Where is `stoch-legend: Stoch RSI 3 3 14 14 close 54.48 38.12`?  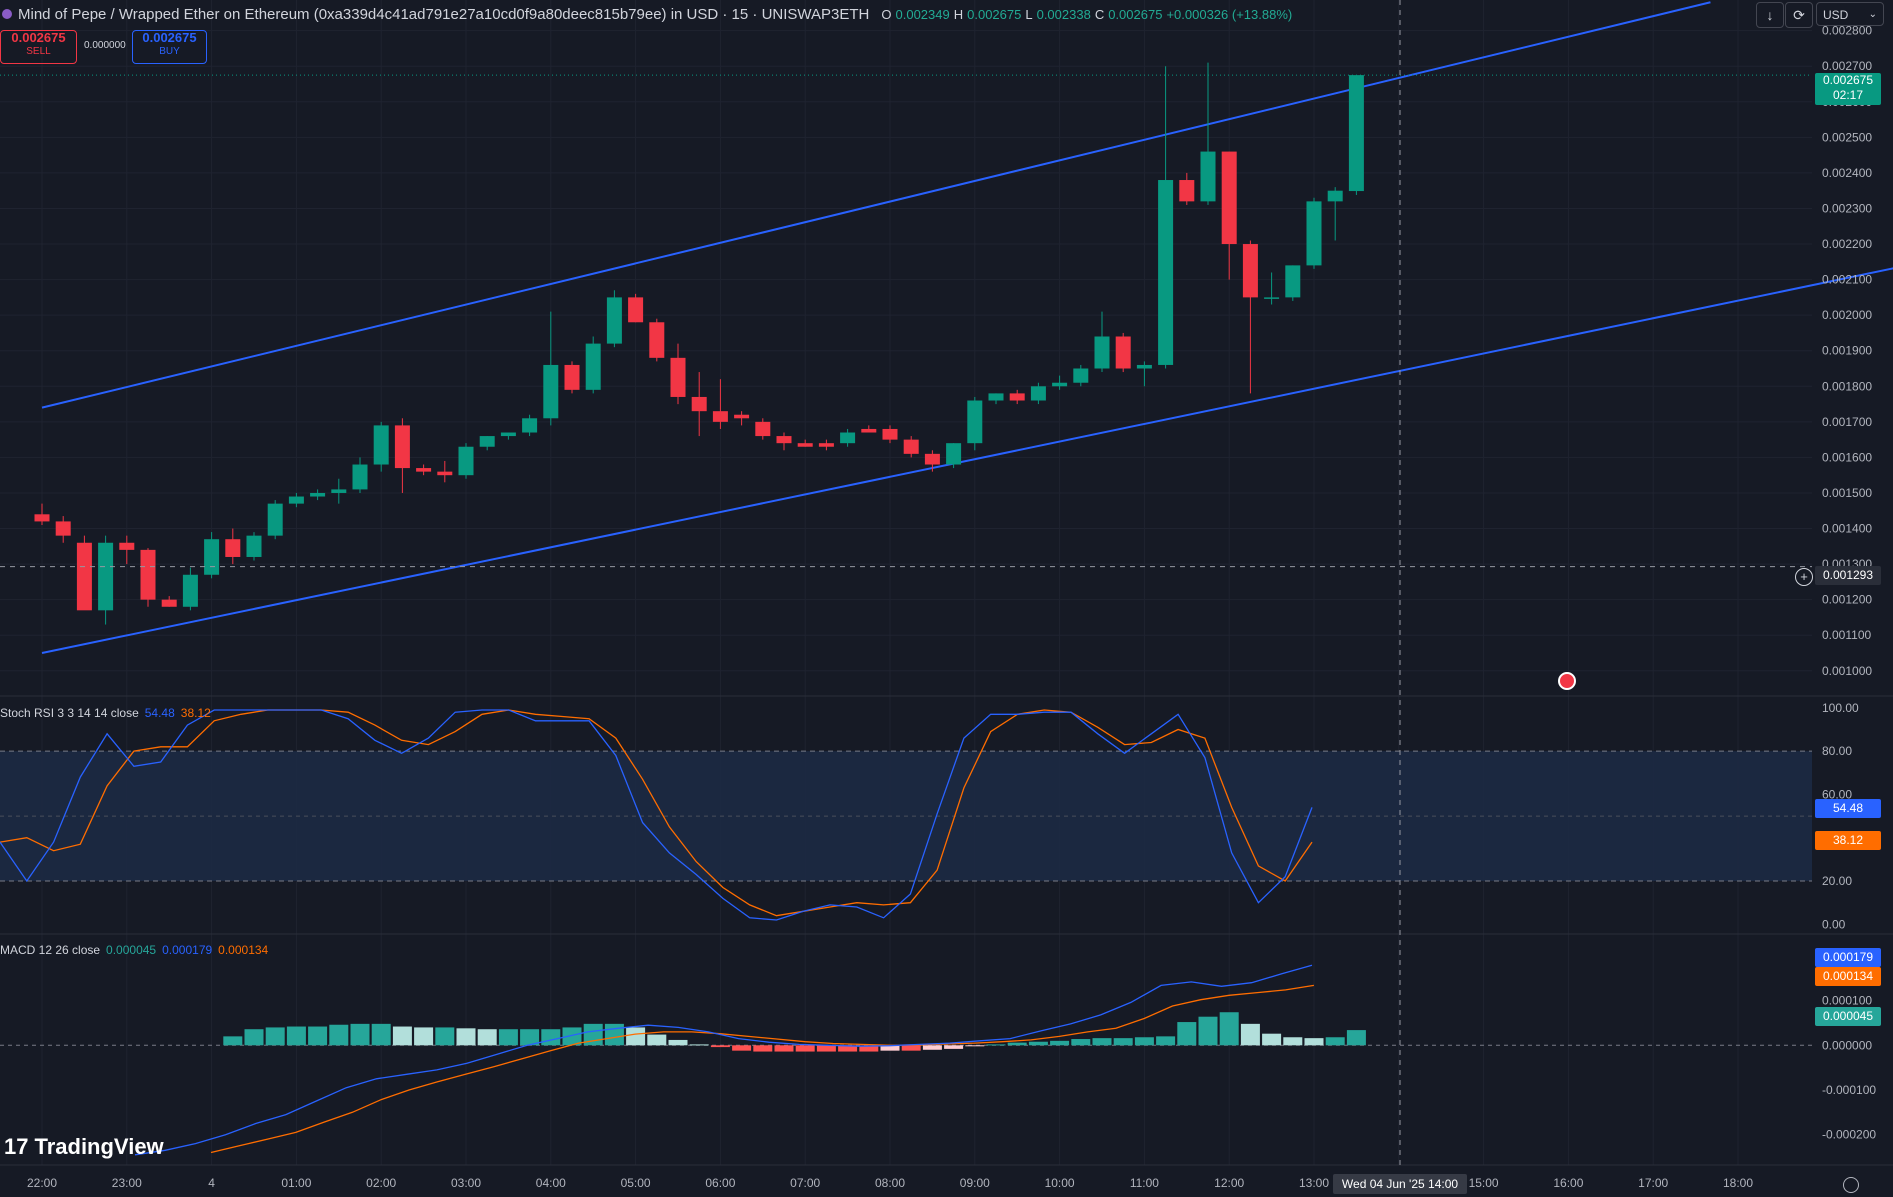
stoch-legend: Stoch RSI 3 3 14 14 close 54.48 38.12 is located at coordinates (105, 713).